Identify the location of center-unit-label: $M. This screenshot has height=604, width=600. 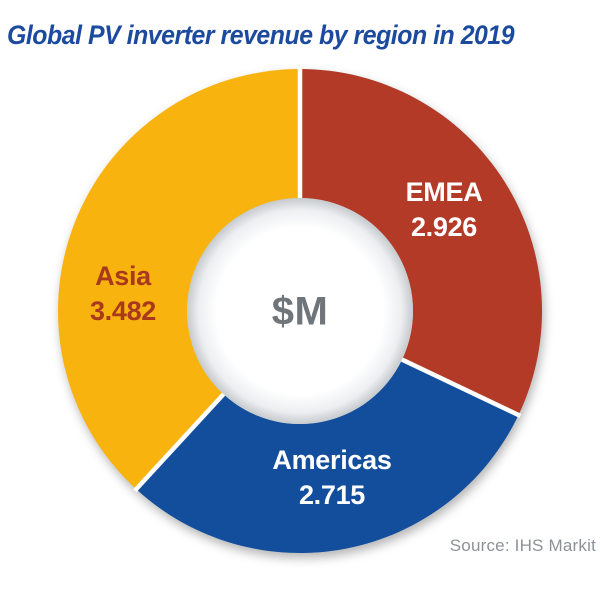
(300, 311).